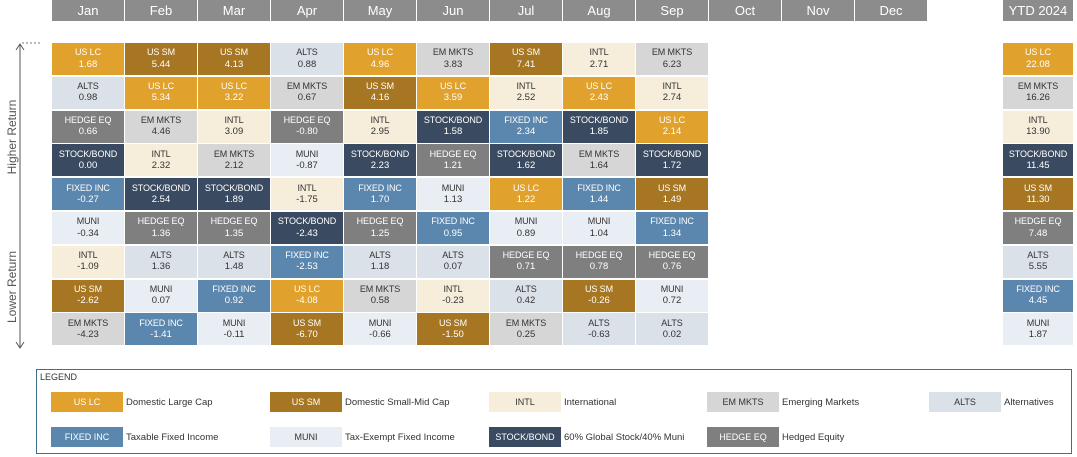 The image size is (1077, 457). Describe the element at coordinates (1038, 295) in the screenshot. I see `ytd-cell-rank-8: FIXED INC 4.45` at that location.